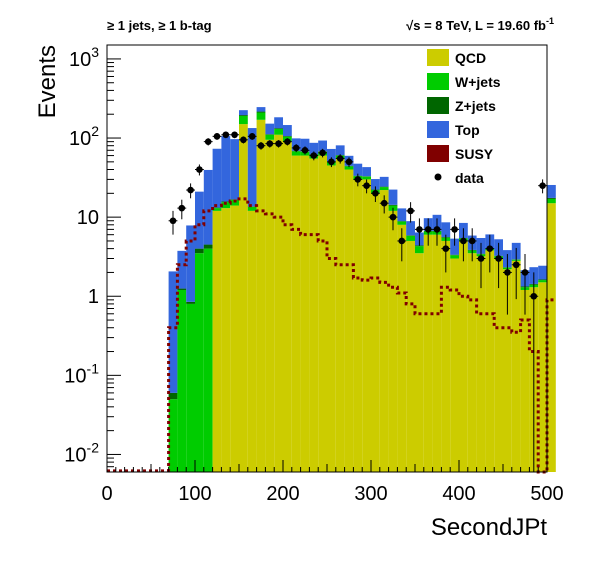  What do you see at coordinates (81, 452) in the screenshot?
I see `y-tick-label-0: 10⁻²` at bounding box center [81, 452].